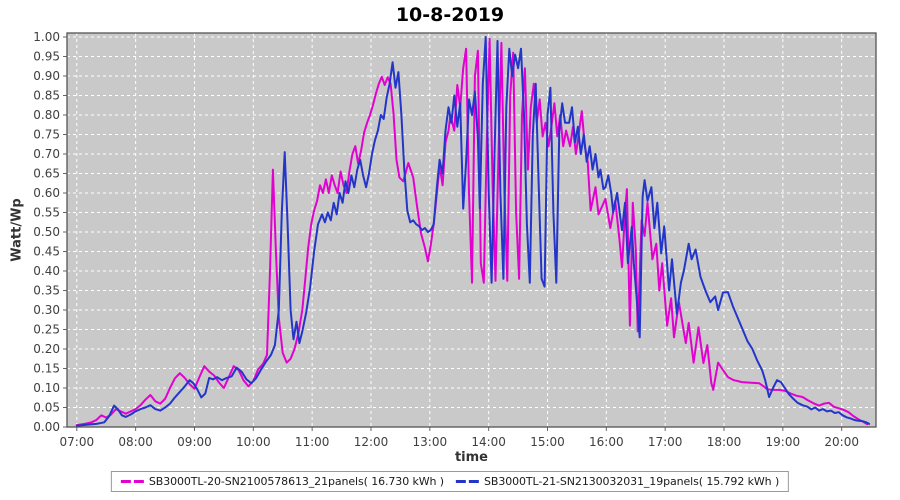 The image size is (900, 500). What do you see at coordinates (46, 154) in the screenshot?
I see `svg-text: 0.70` at bounding box center [46, 154].